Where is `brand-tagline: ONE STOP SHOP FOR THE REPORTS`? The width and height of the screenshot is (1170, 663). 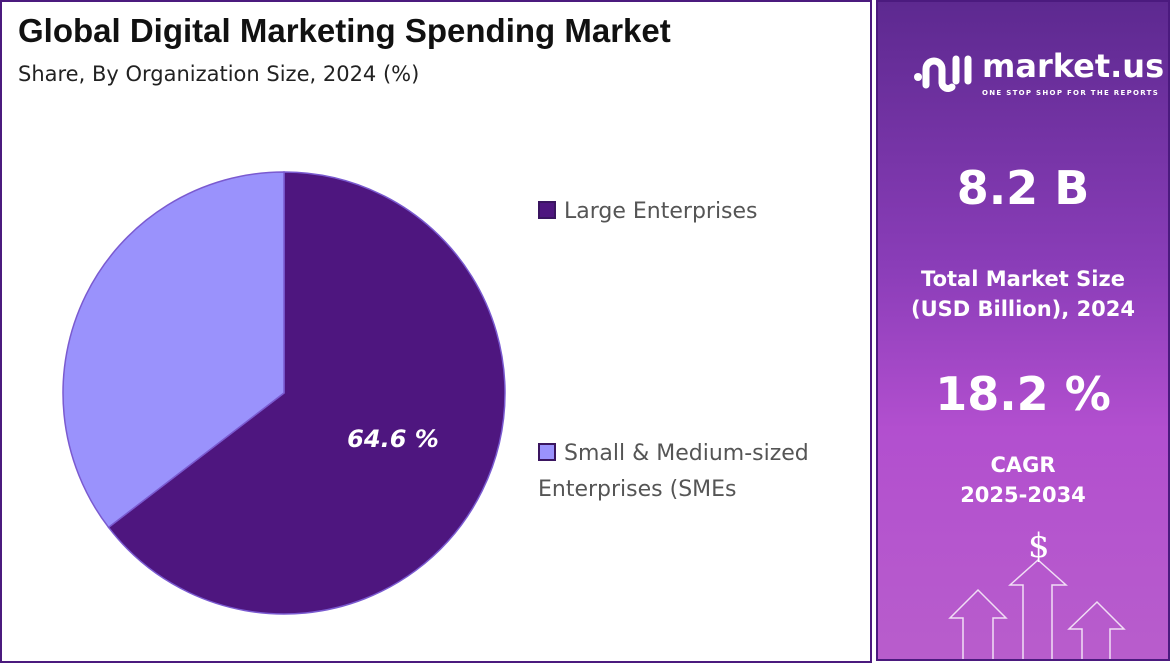 brand-tagline: ONE STOP SHOP FOR THE REPORTS is located at coordinates (1071, 93).